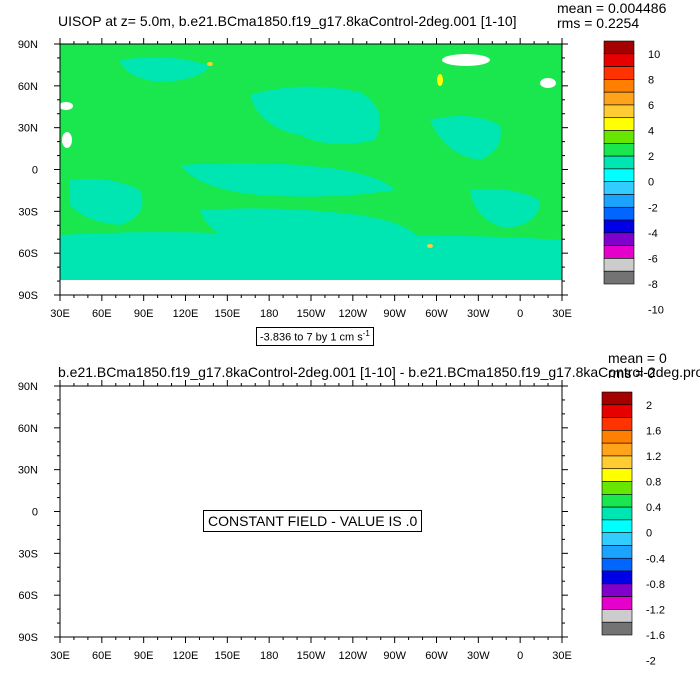  Describe the element at coordinates (28, 554) in the screenshot. I see `bottom-y-tick-label: 30S` at that location.